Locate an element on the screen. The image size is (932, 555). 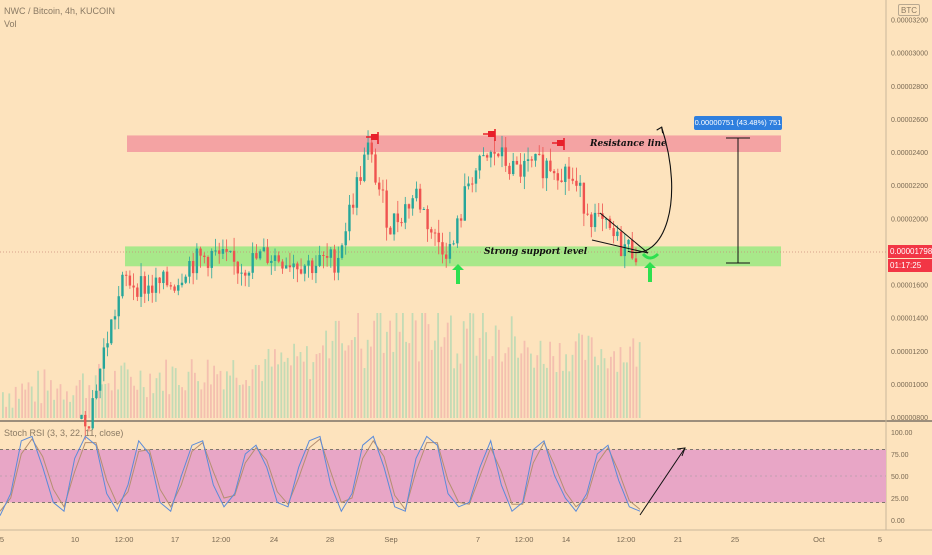
stoch-tick-label: 100.00 is located at coordinates (902, 433).